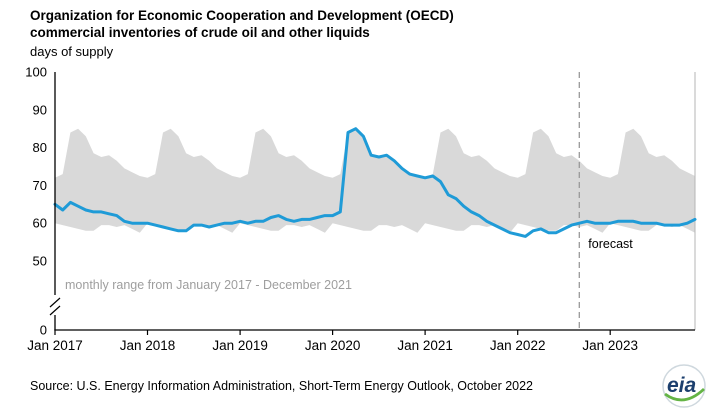 The width and height of the screenshot is (722, 418). What do you see at coordinates (610, 244) in the screenshot?
I see `forecast-annotation: forecast` at bounding box center [610, 244].